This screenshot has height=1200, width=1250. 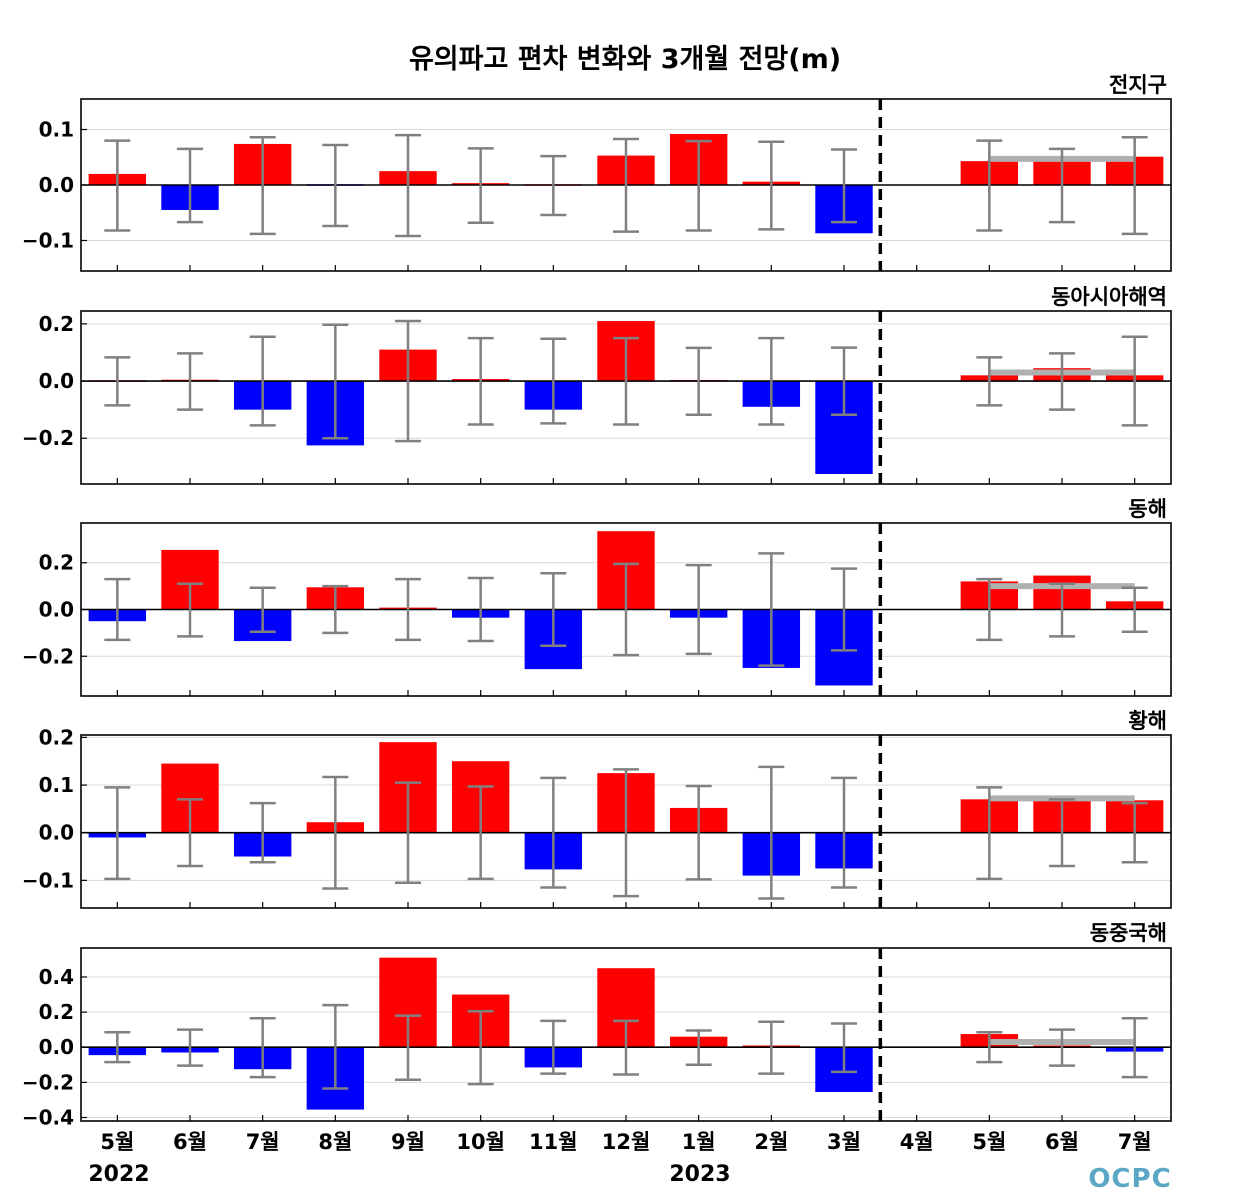 I want to click on x-tick-label: 12월, so click(x=626, y=1142).